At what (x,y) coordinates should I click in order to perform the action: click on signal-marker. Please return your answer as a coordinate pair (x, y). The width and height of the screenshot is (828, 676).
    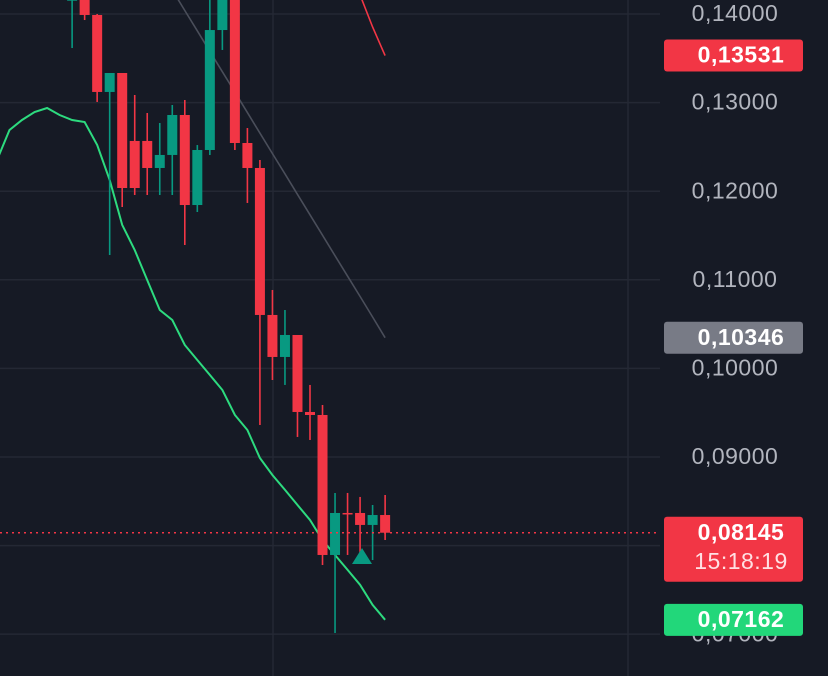
    Looking at the image, I should click on (362, 556).